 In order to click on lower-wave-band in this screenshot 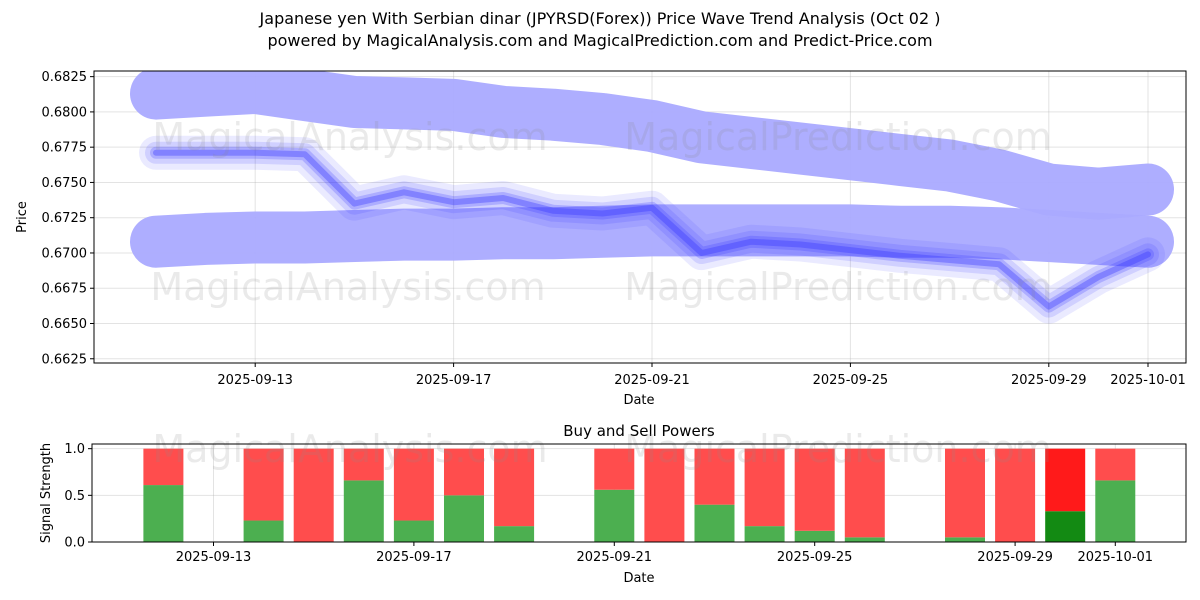, I will do `click(652, 236)`.